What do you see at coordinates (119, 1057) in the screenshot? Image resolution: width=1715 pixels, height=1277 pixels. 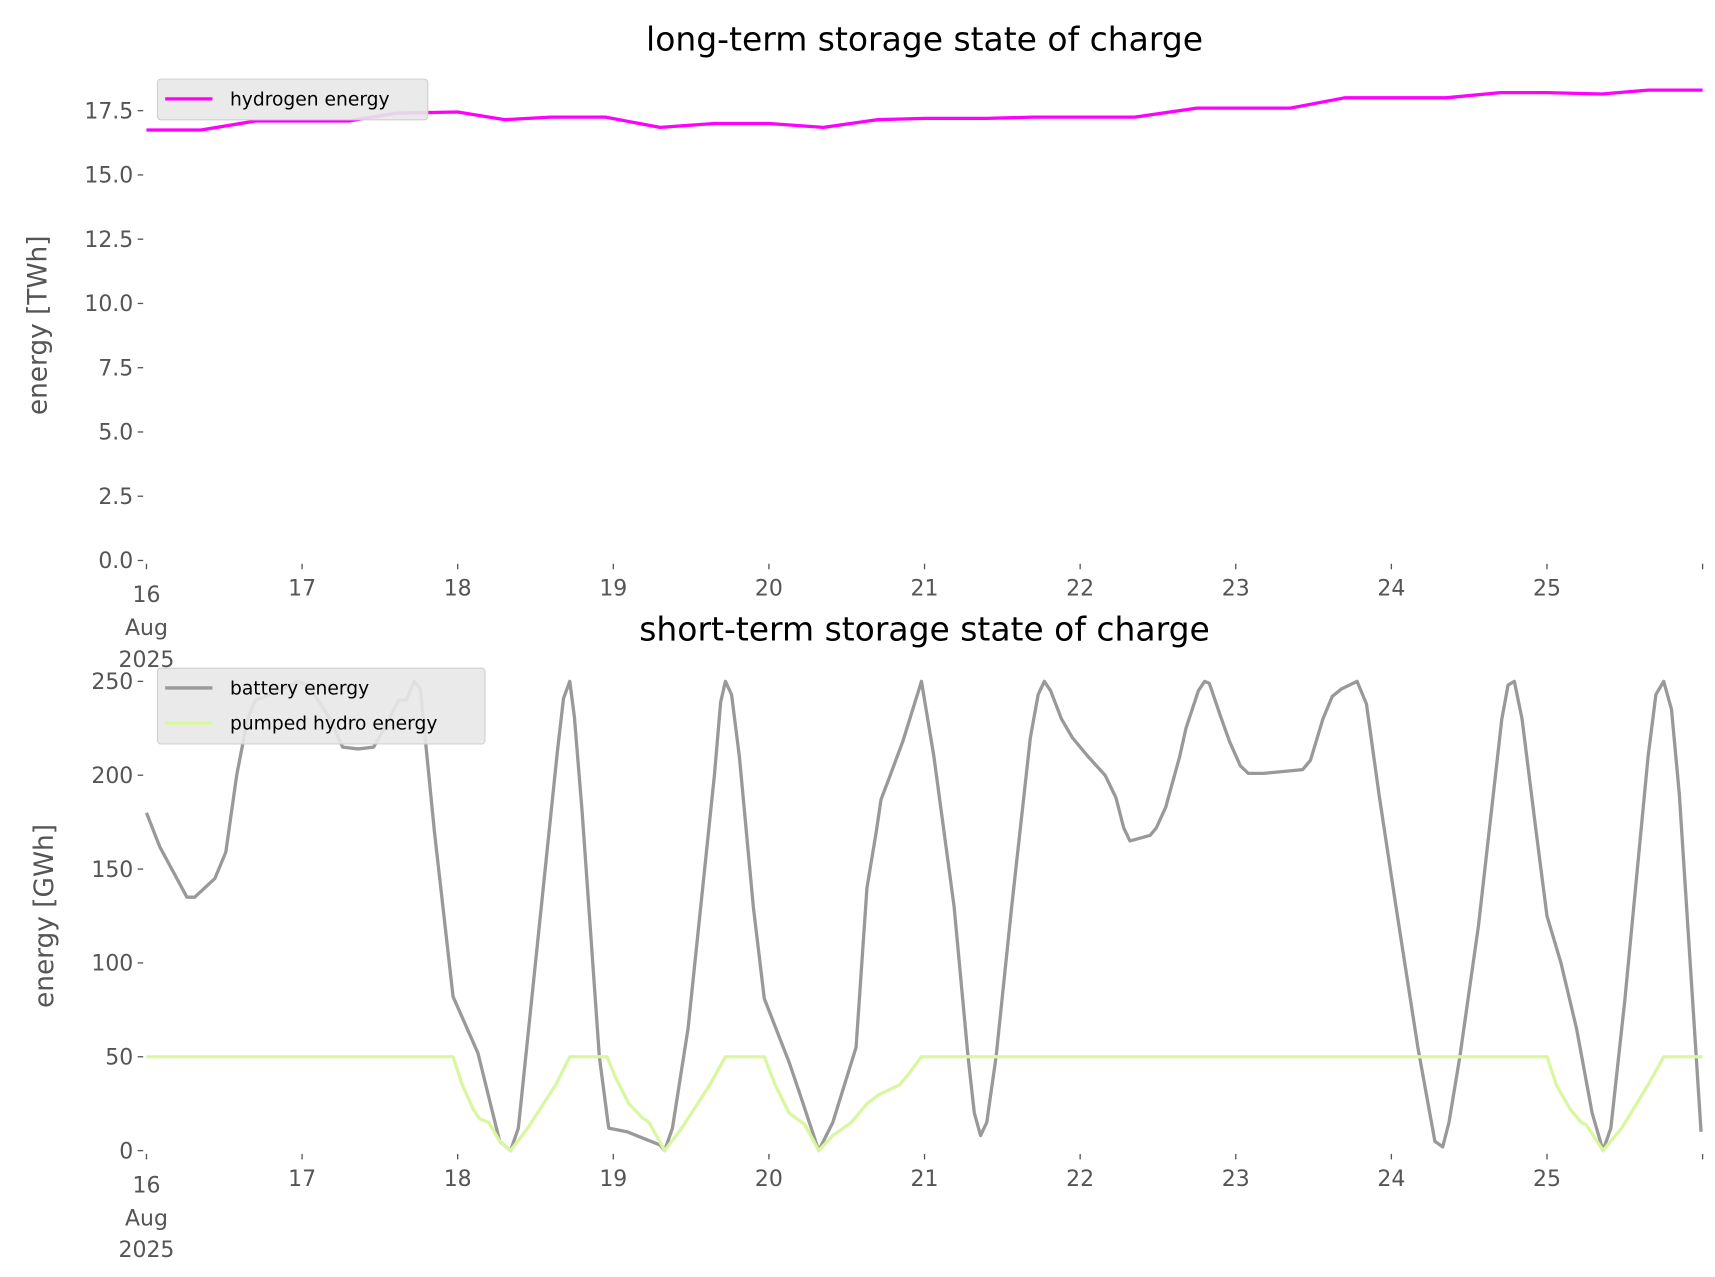 I see `y-tick-label: 50` at bounding box center [119, 1057].